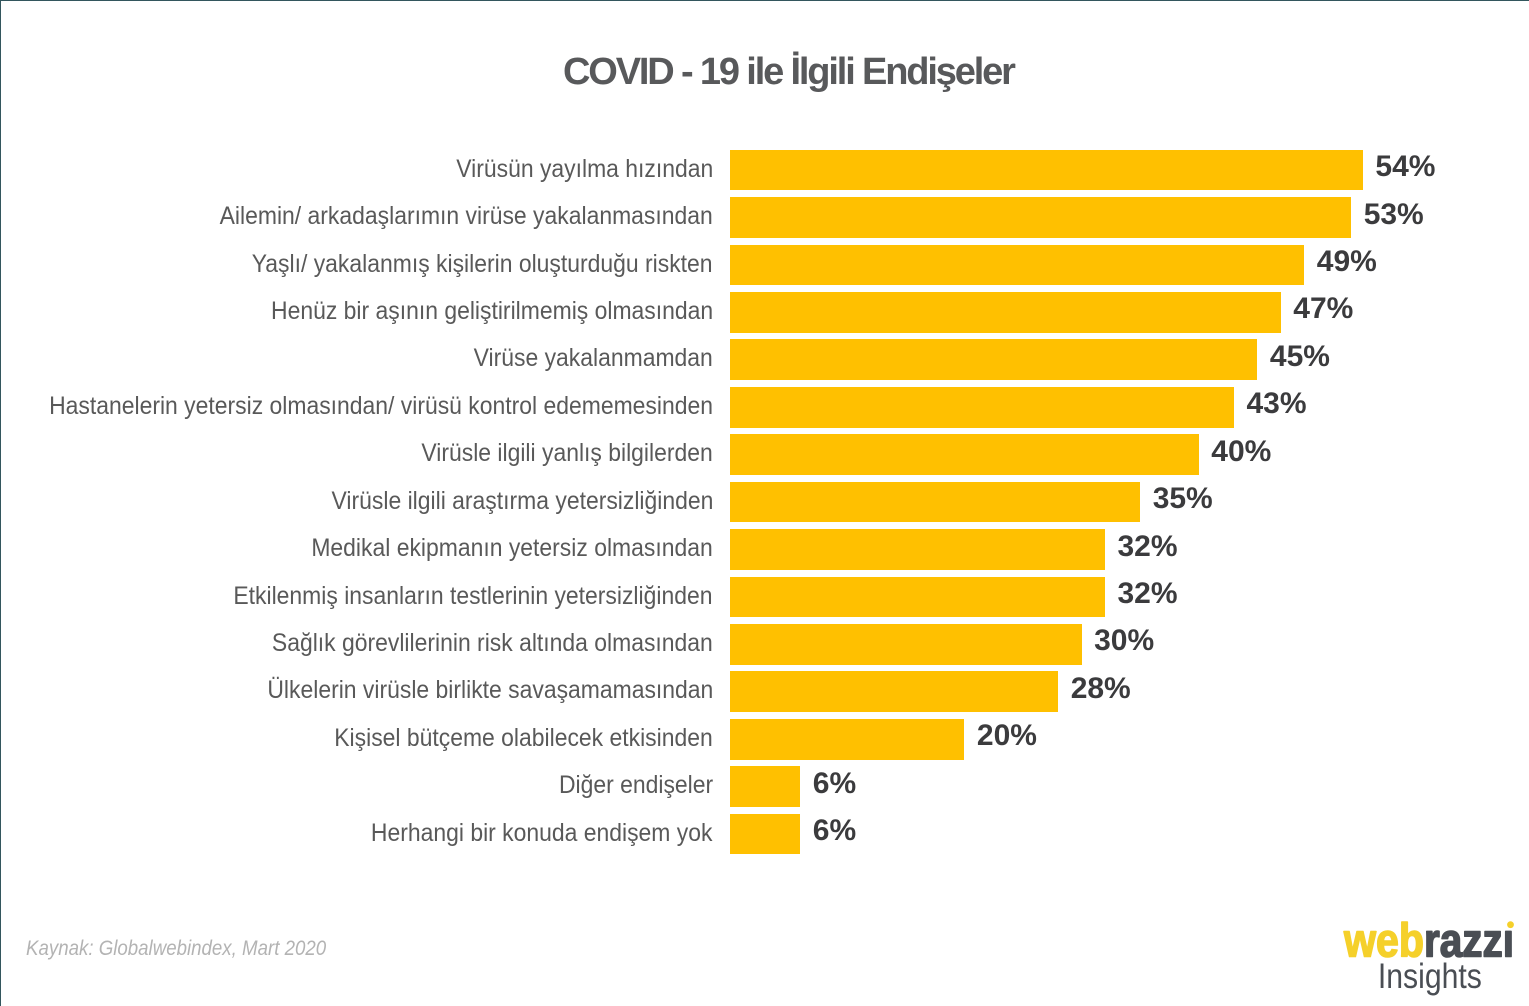 The image size is (1529, 1006). I want to click on svg-text: Insights, so click(1430, 976).